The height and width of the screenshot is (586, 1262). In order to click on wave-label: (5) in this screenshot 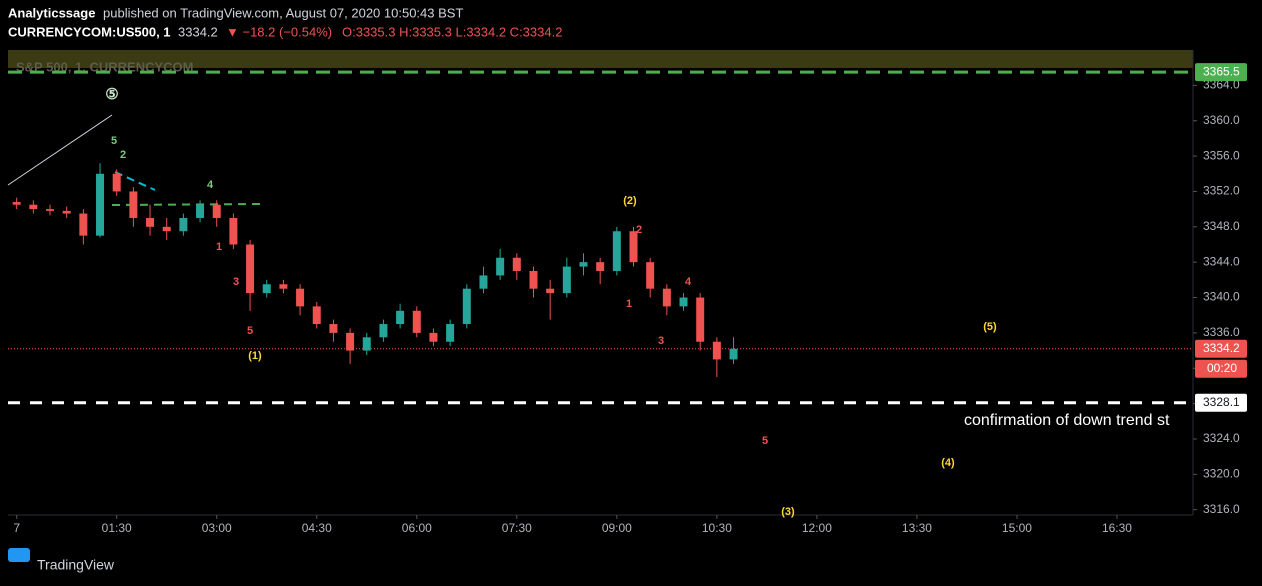, I will do `click(990, 327)`.